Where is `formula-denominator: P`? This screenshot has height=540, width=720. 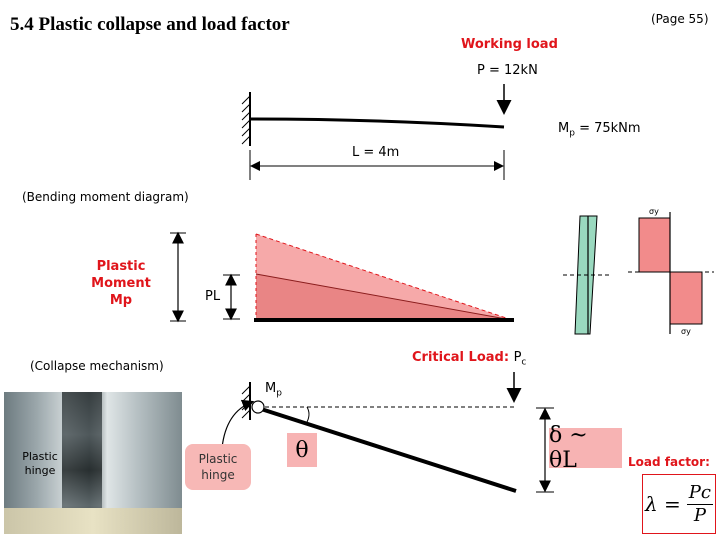
formula-denominator: P is located at coordinates (699, 515).